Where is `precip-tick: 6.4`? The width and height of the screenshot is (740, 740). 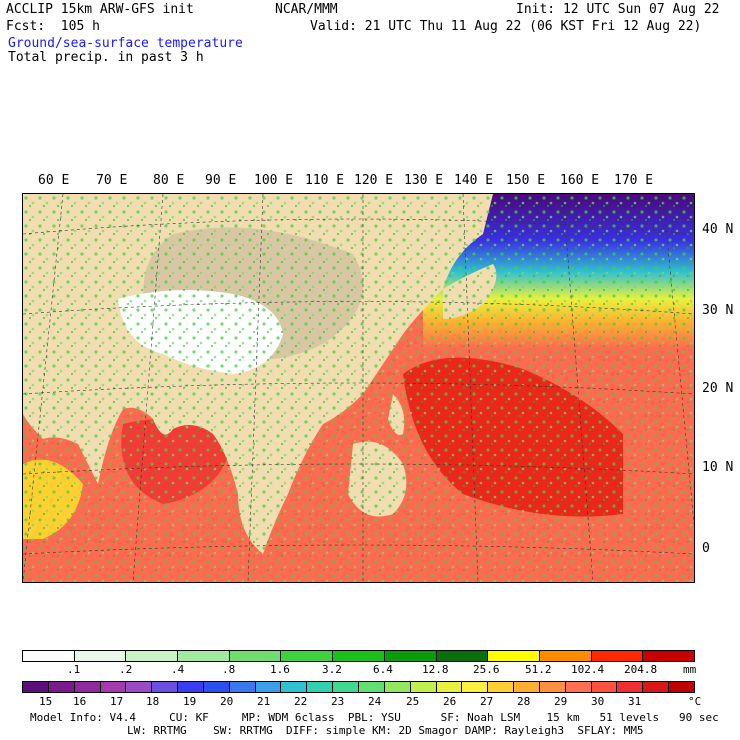
precip-tick: 6.4 is located at coordinates (383, 669).